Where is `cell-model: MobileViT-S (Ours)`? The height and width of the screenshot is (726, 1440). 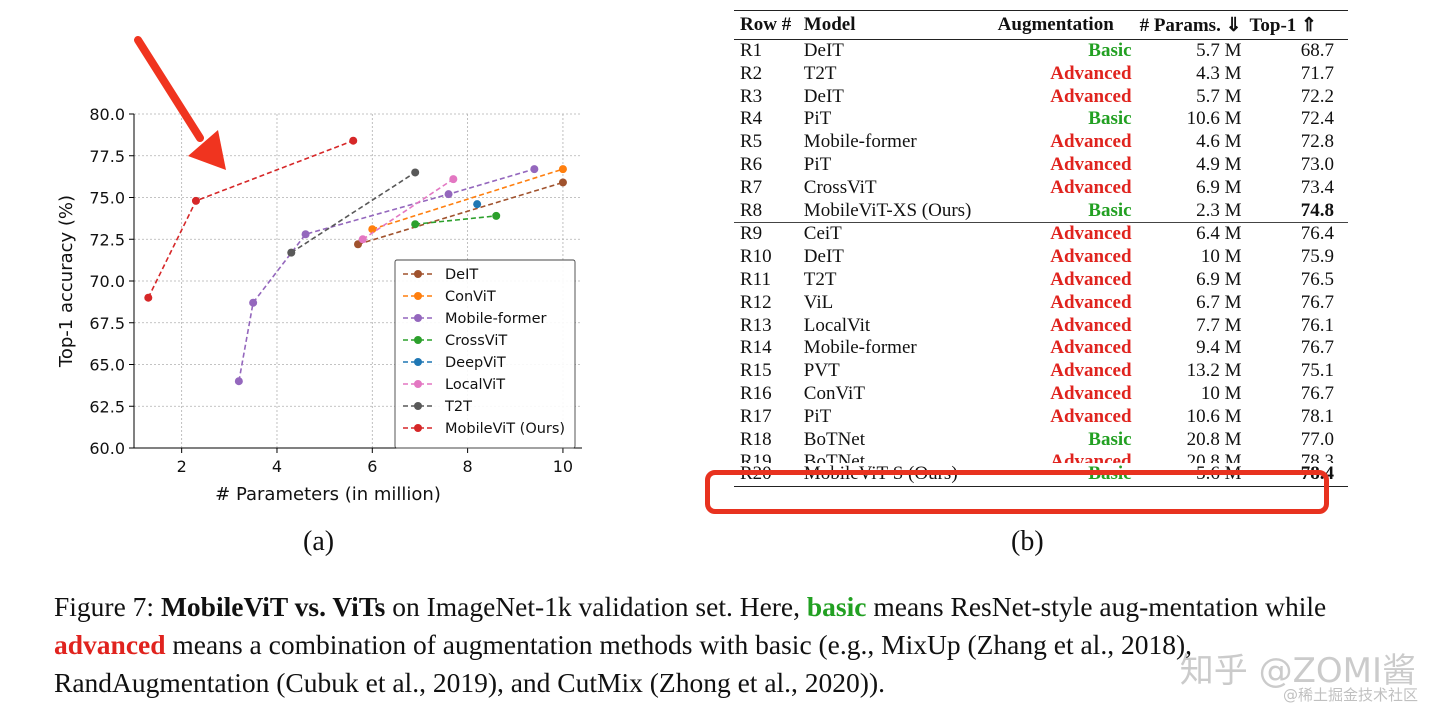
cell-model: MobileViT-S (Ours) is located at coordinates (896, 475).